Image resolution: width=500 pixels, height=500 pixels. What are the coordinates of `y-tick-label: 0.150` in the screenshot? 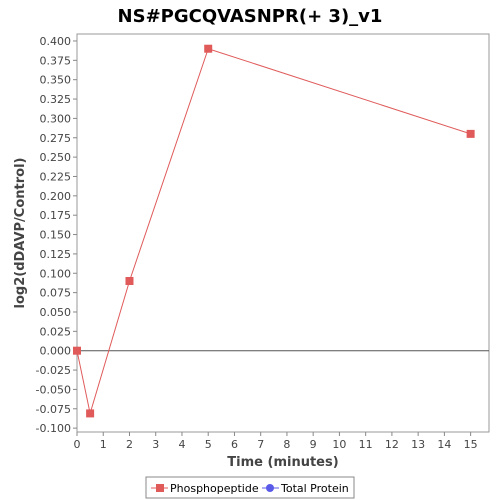 It's located at (56, 235).